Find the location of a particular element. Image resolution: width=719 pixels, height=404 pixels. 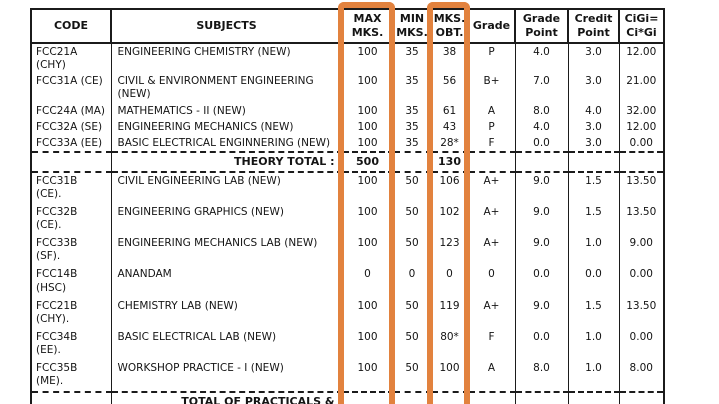

subject-name: ENGINEERING CHEMISTRY (NEW) is located at coordinates (226, 58).